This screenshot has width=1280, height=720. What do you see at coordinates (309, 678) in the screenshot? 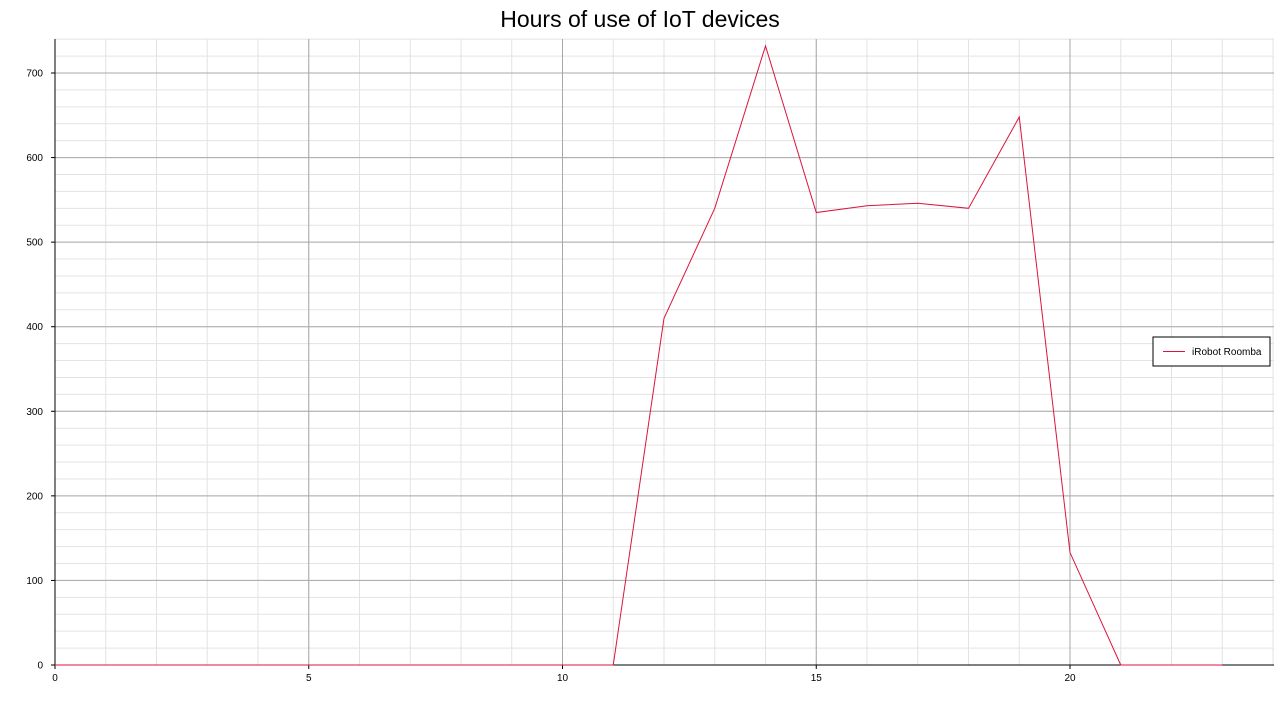
I see `x-tick-label: 5` at bounding box center [309, 678].